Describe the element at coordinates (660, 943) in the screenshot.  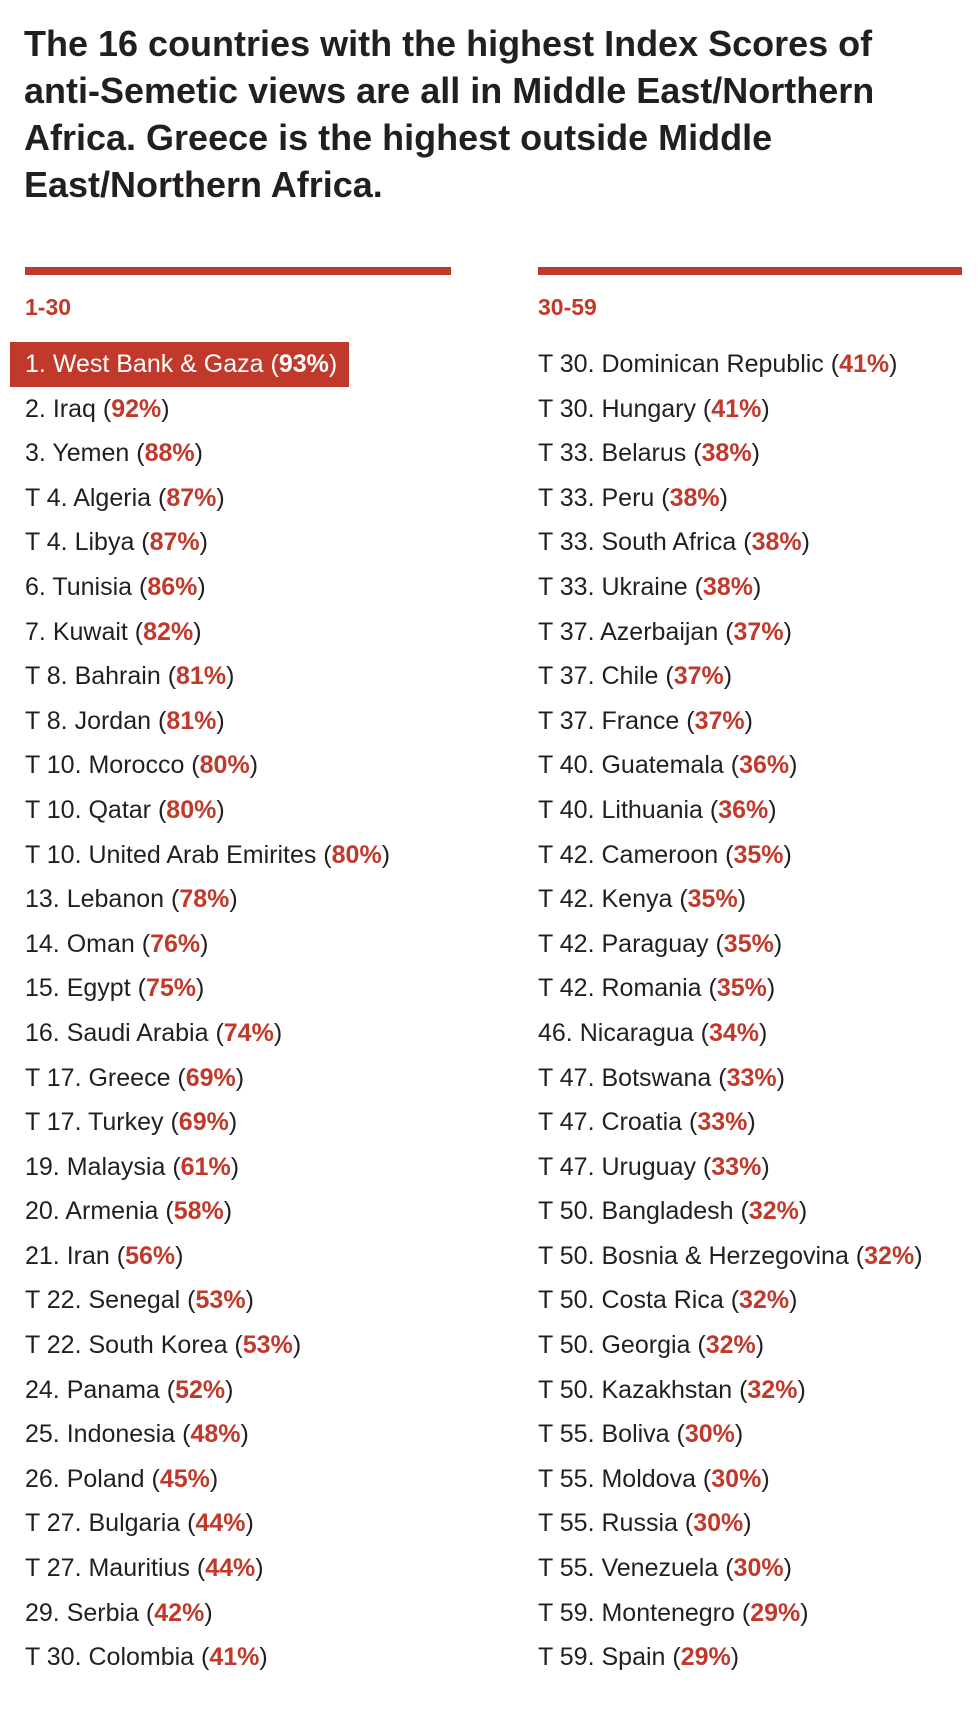
I see `list-item: T 42. Paraguay (35%)` at that location.